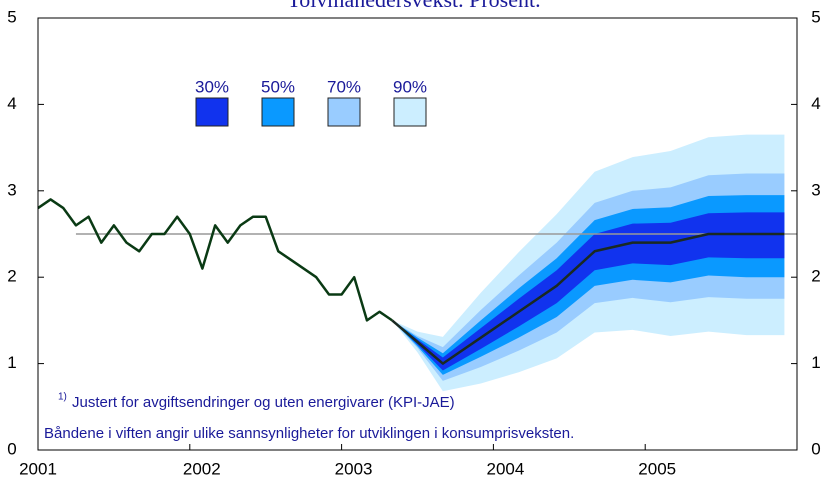 Image resolution: width=829 pixels, height=495 pixels. Describe the element at coordinates (815, 103) in the screenshot. I see `y2-tick-label: 4` at that location.